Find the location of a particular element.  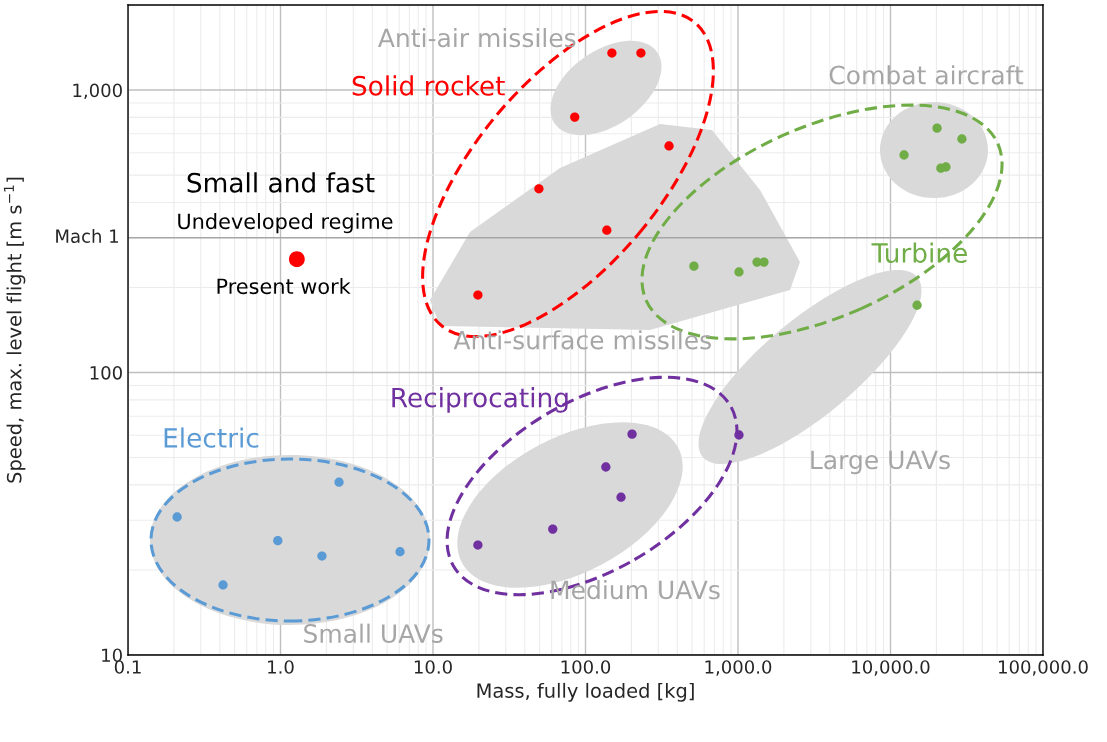

annotation: Small UAVs is located at coordinates (373, 633).